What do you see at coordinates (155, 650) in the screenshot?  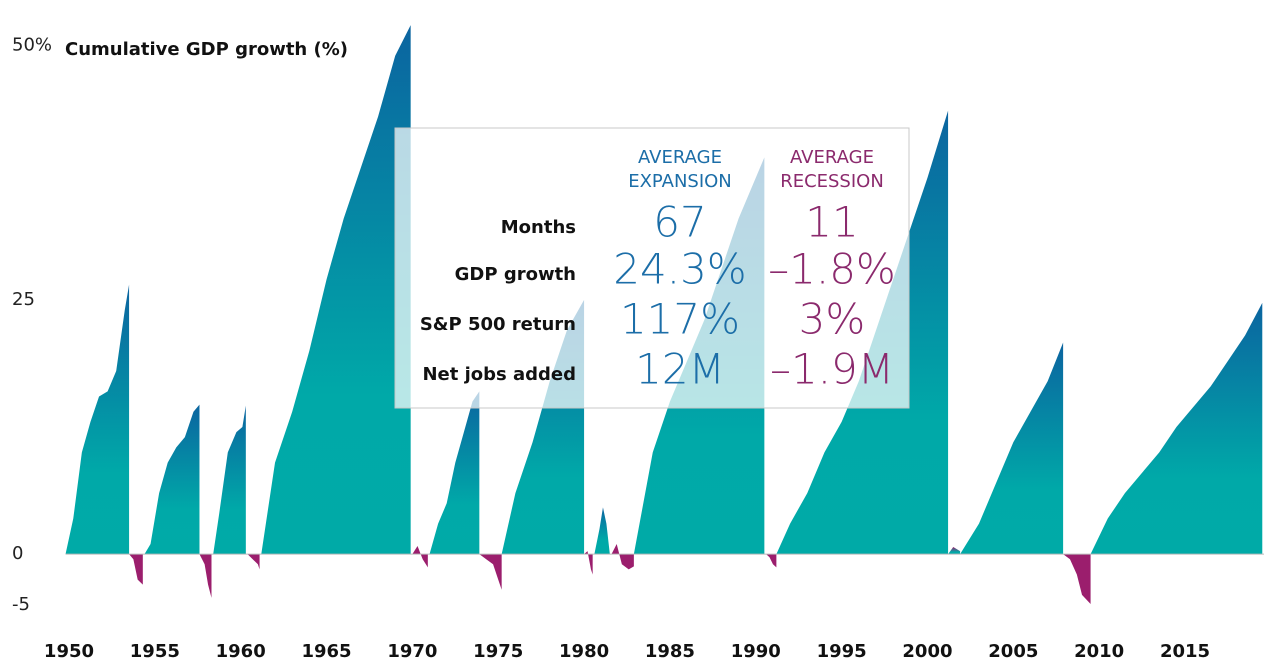 I see `x-tick-label: 1955` at bounding box center [155, 650].